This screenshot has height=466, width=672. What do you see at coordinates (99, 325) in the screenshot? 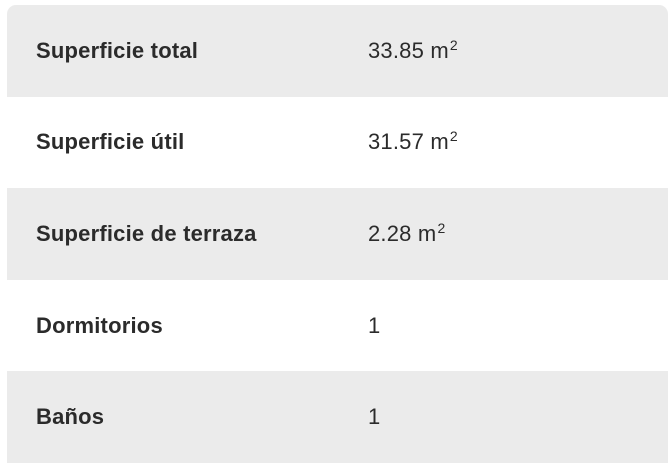
I see `row-label: Dormitorios` at bounding box center [99, 325].